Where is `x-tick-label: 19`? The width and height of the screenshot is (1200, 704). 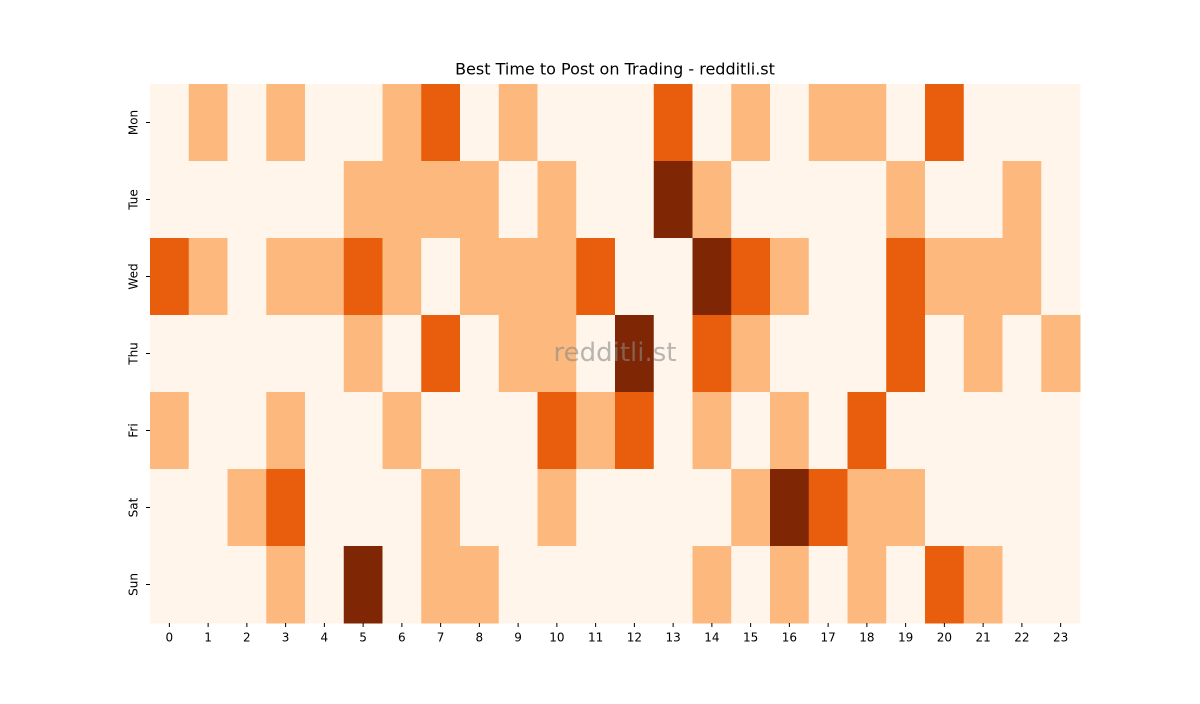
x-tick-label: 19 is located at coordinates (905, 638).